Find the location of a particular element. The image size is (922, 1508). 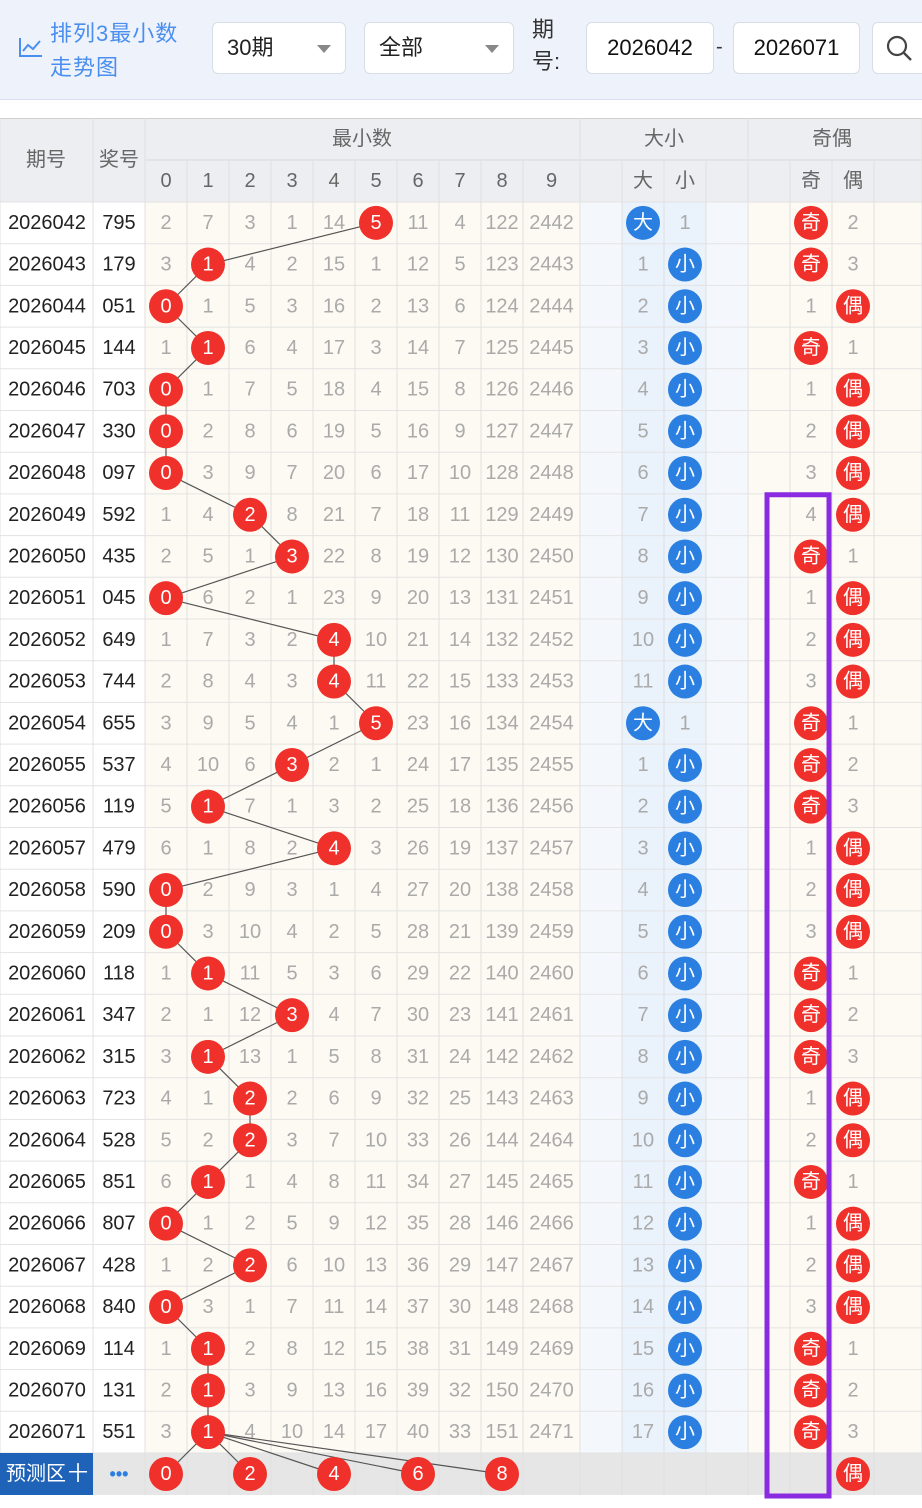

miss-count: 2444 is located at coordinates (551, 306).